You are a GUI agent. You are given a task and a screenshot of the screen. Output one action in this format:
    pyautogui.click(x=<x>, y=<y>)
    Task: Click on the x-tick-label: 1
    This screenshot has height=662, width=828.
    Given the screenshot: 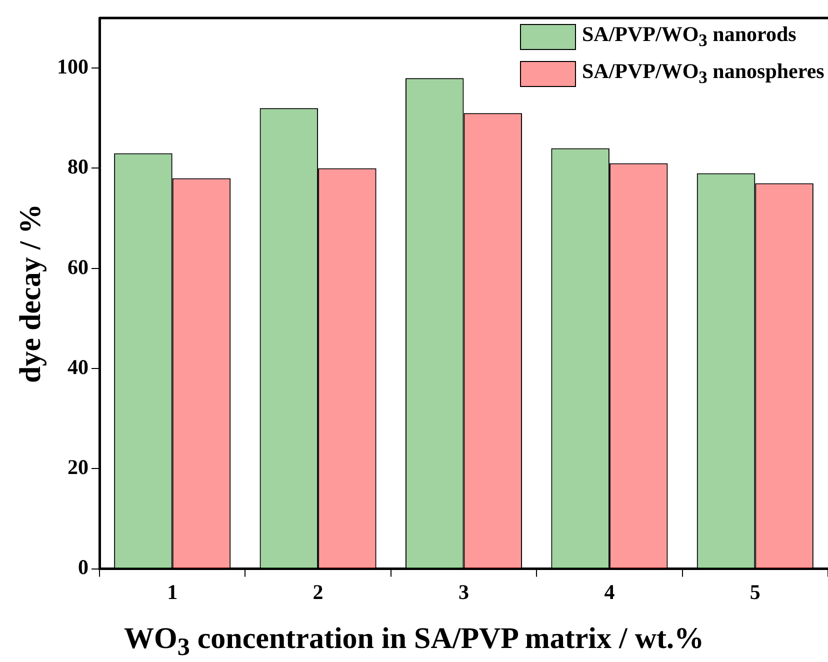 What is the action you would take?
    pyautogui.click(x=172, y=592)
    